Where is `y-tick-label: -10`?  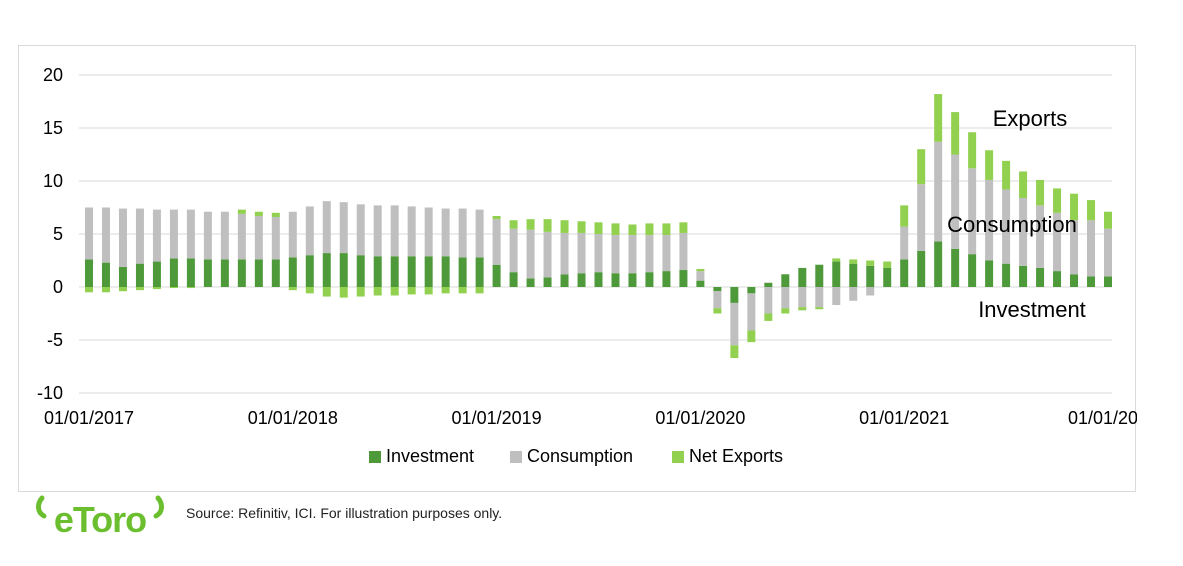 y-tick-label: -10 is located at coordinates (50, 393).